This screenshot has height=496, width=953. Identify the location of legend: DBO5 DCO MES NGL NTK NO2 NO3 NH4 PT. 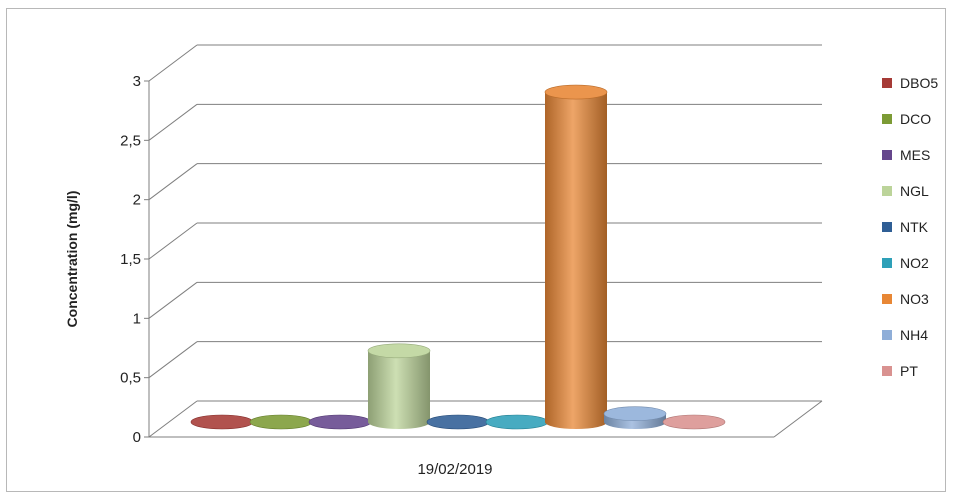
(910, 227).